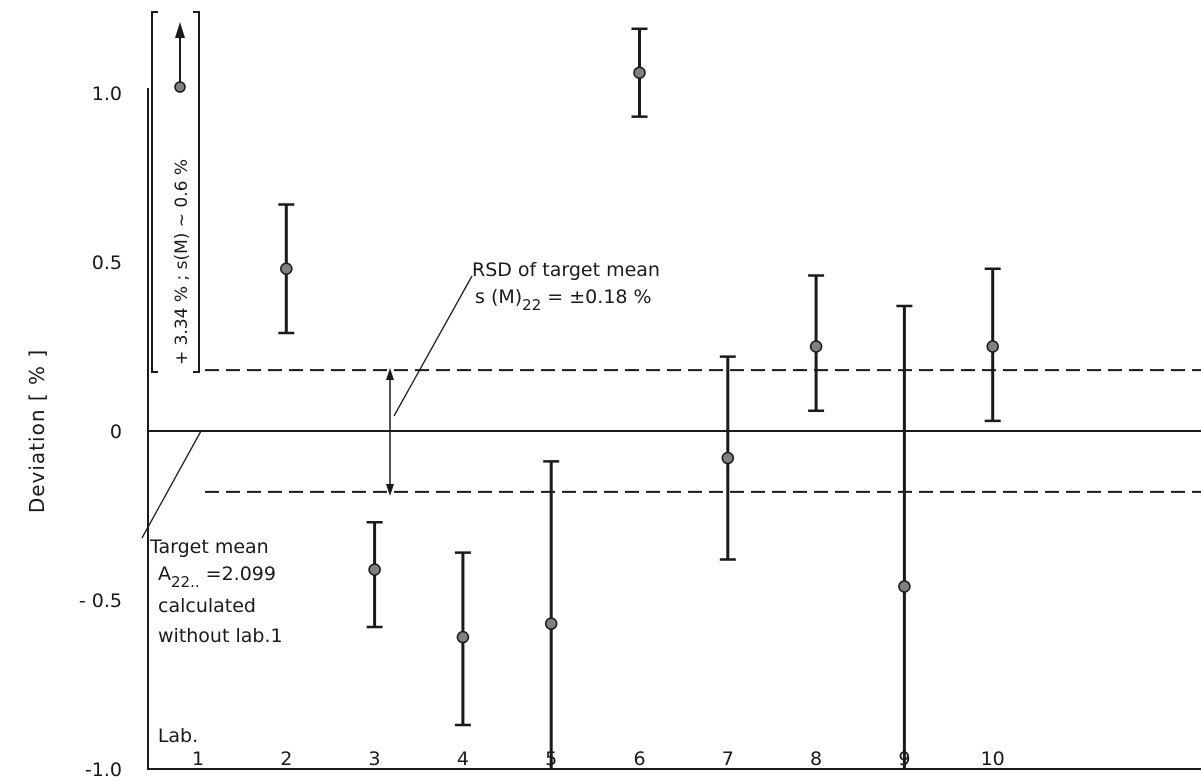 This screenshot has height=782, width=1201. Describe the element at coordinates (286, 759) in the screenshot. I see `x-tick-label: 2` at that location.